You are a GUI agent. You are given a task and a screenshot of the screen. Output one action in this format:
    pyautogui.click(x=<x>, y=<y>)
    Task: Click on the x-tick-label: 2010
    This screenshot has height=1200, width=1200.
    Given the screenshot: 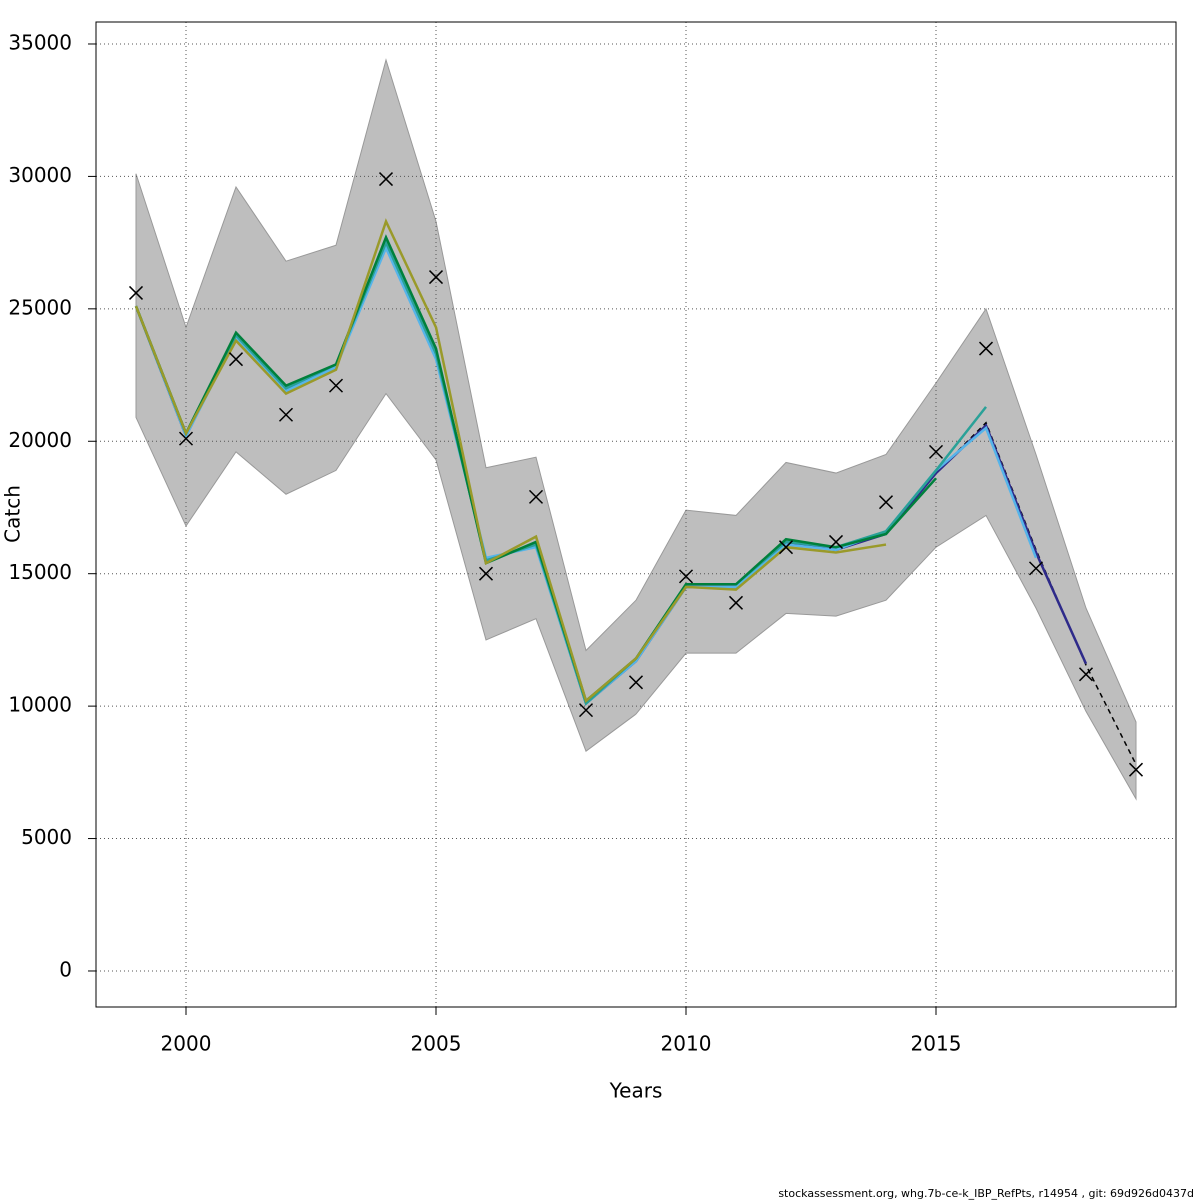 What is the action you would take?
    pyautogui.click(x=686, y=1044)
    